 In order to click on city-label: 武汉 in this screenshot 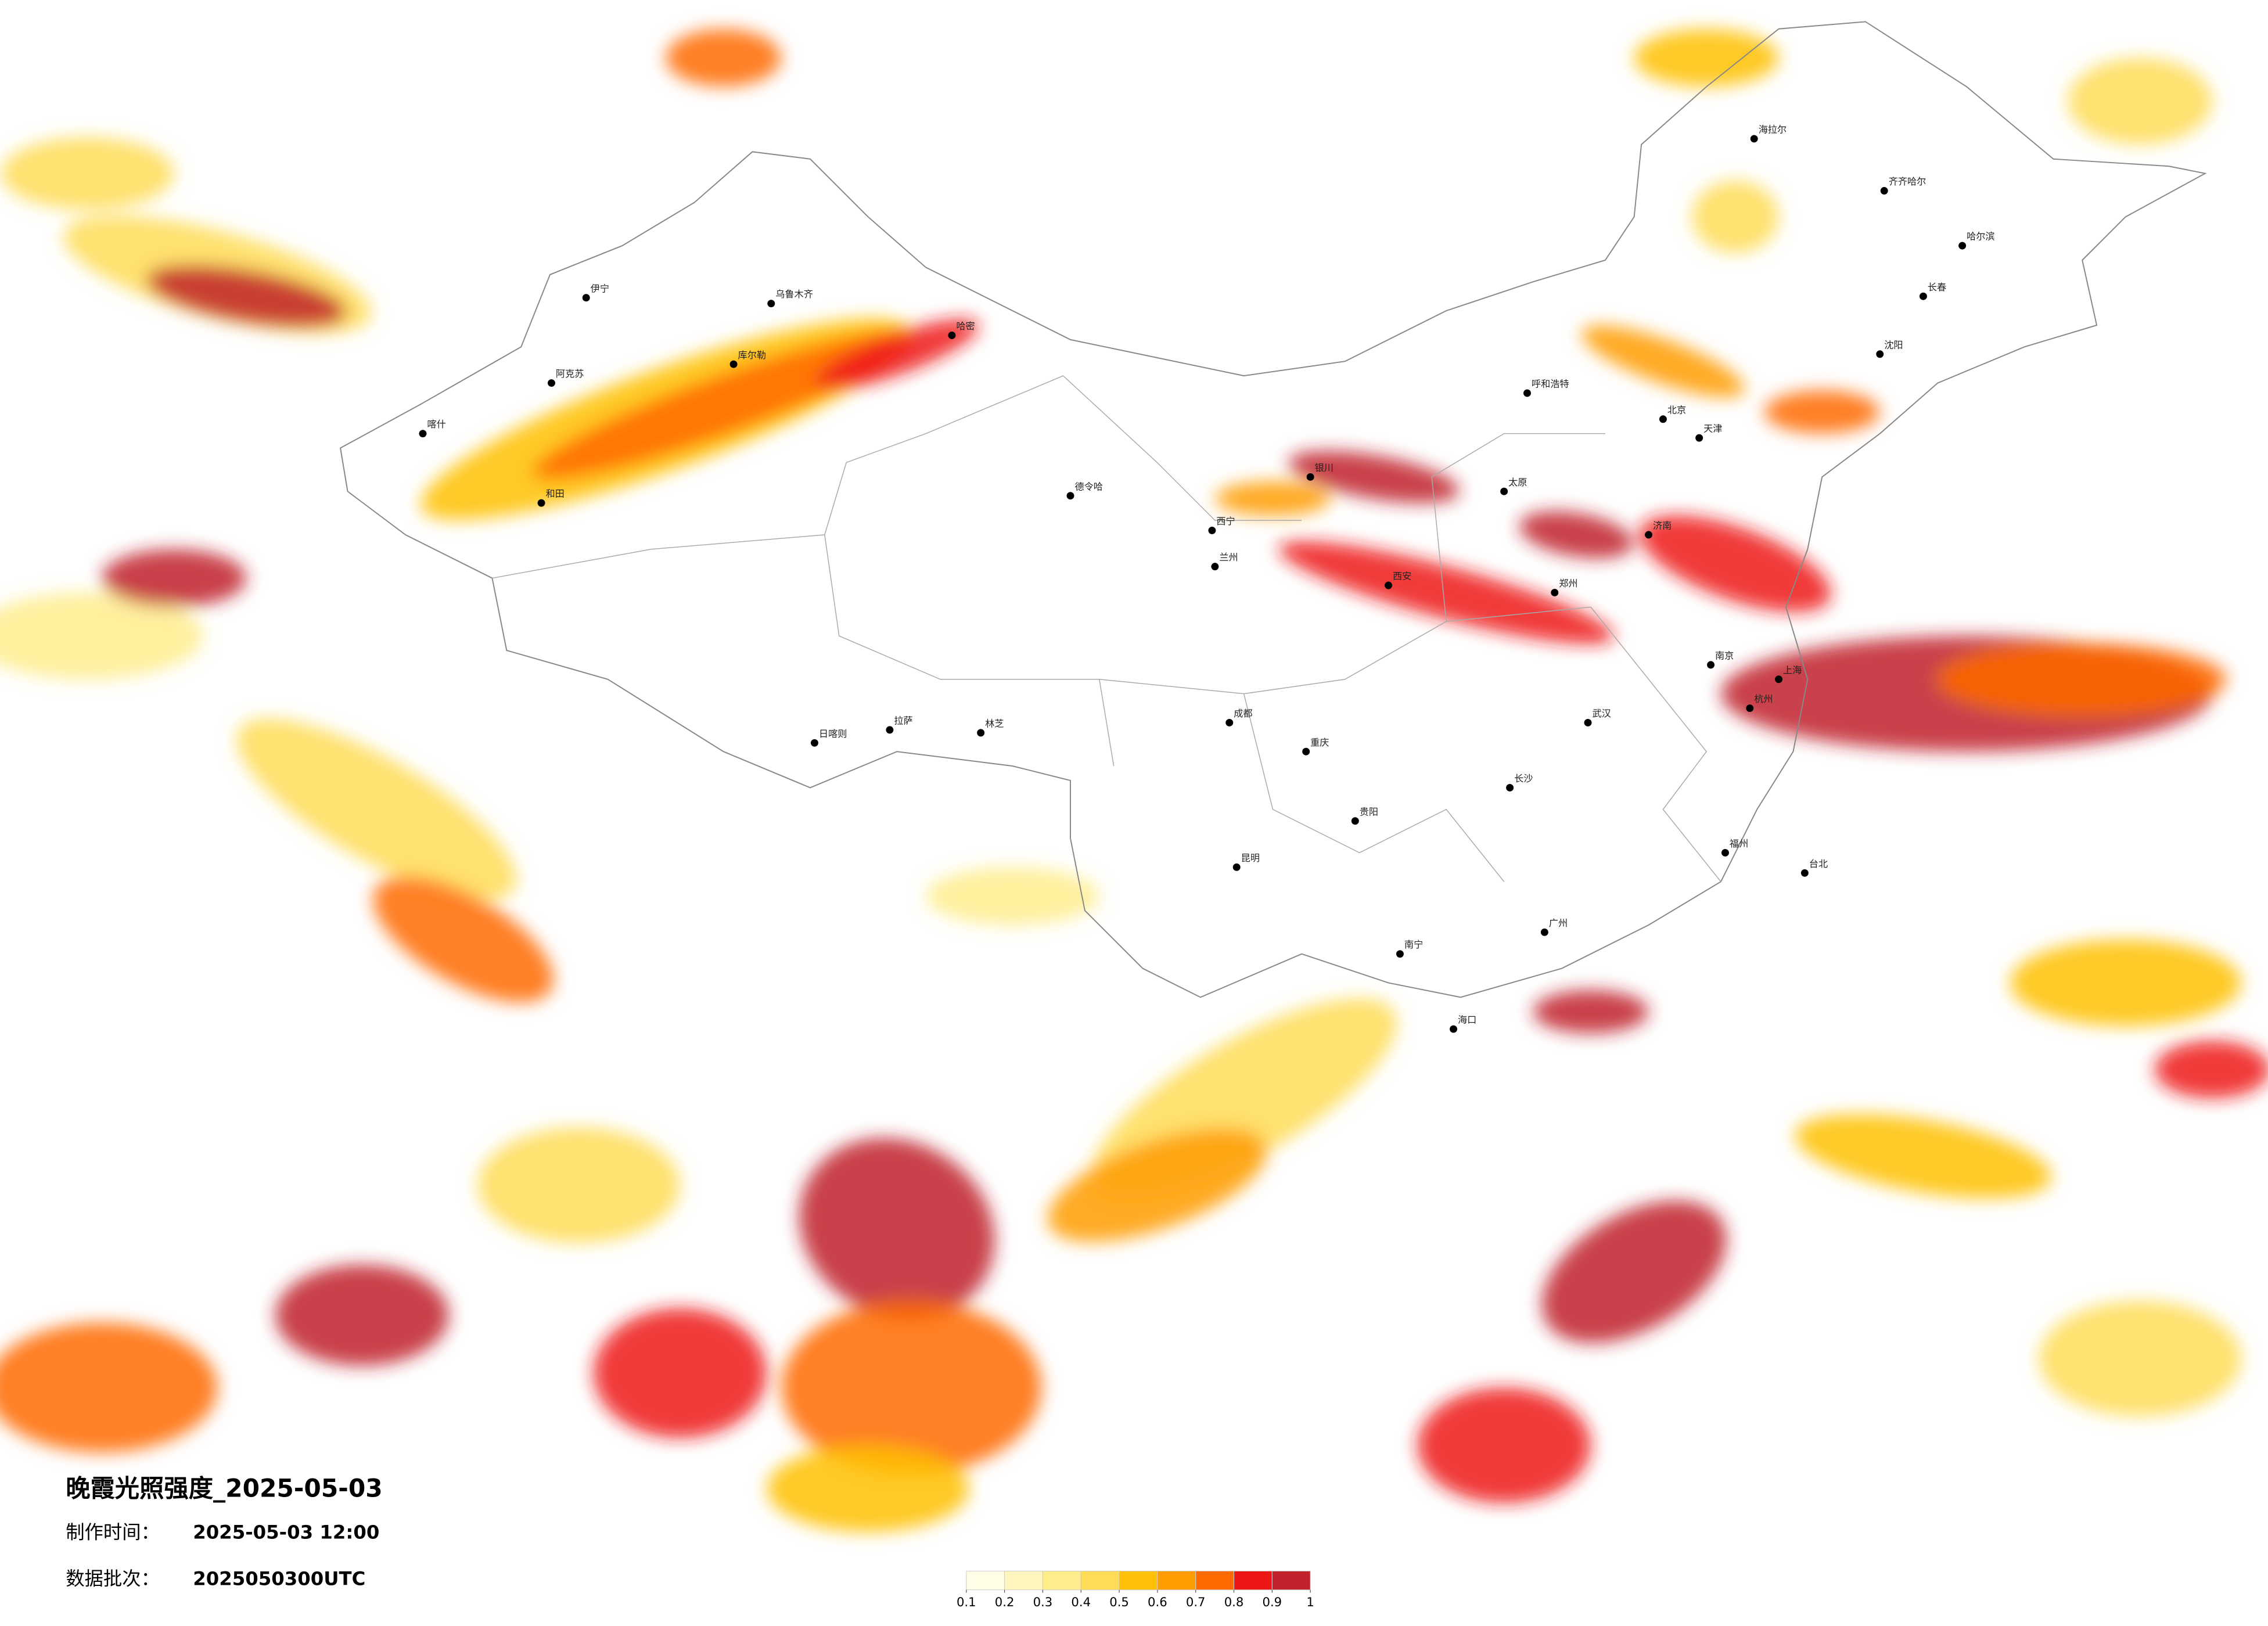, I will do `click(1601, 714)`.